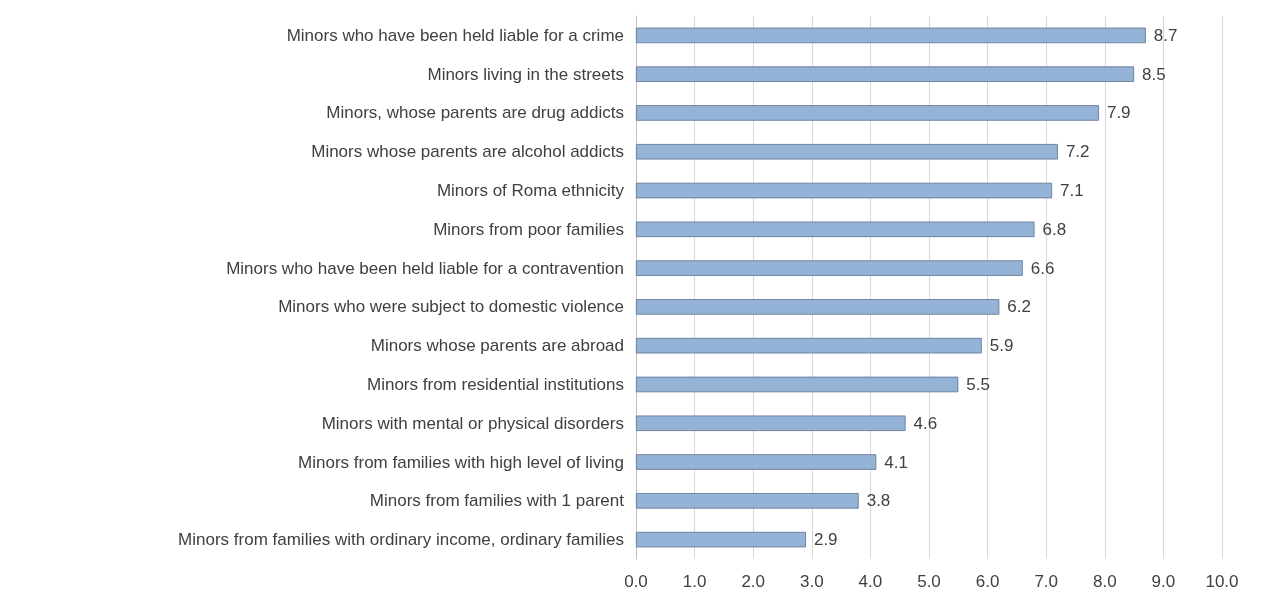 The width and height of the screenshot is (1271, 608). What do you see at coordinates (811, 581) in the screenshot?
I see `x-tick-label: 3.0` at bounding box center [811, 581].